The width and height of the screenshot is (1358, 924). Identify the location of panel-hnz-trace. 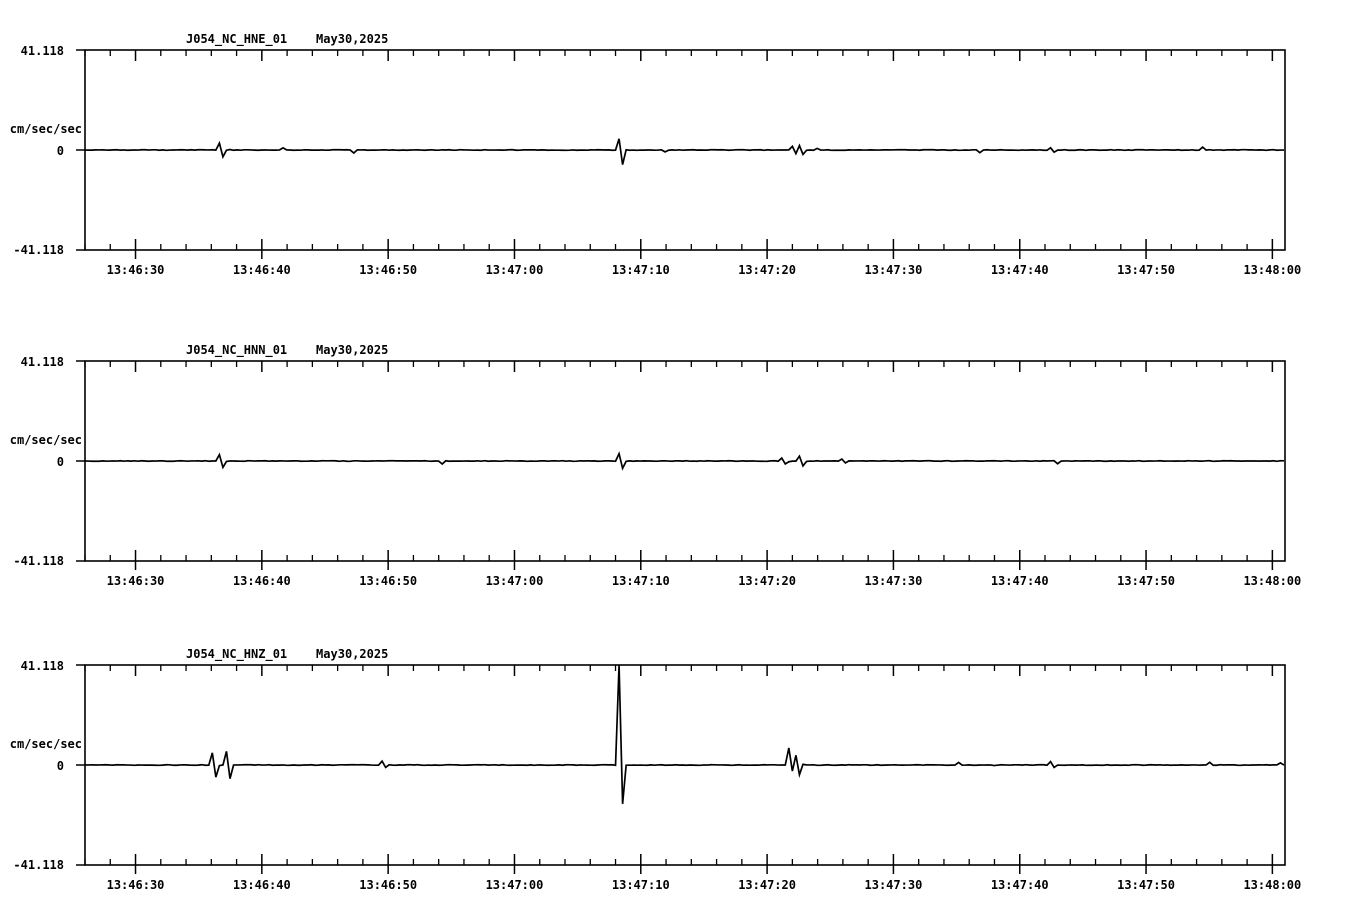
(684, 734).